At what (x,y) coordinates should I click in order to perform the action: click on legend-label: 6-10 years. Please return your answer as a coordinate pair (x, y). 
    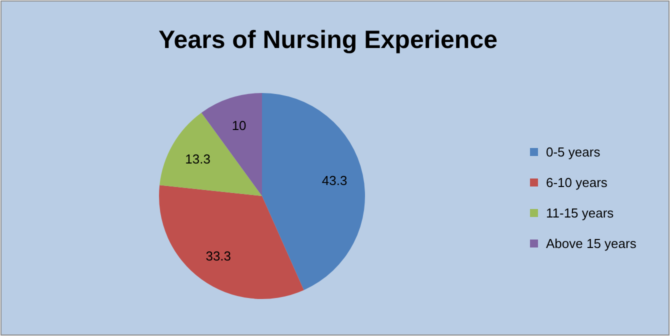
    Looking at the image, I should click on (577, 182).